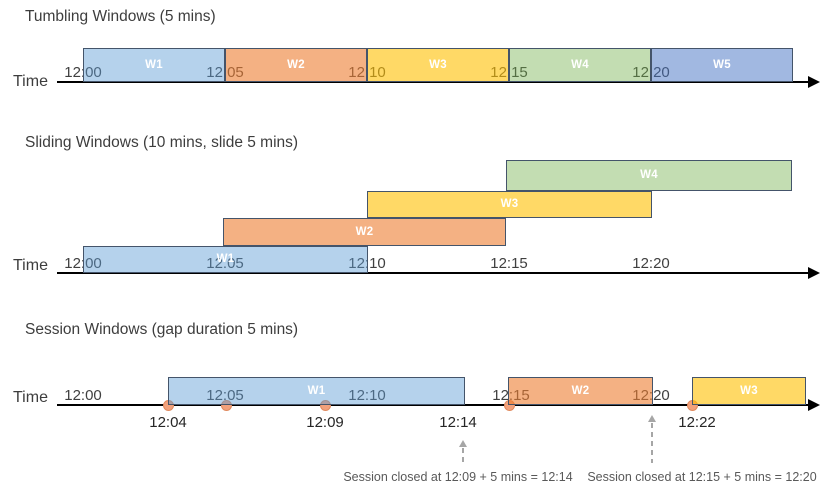  Describe the element at coordinates (458, 477) in the screenshot. I see `session-close-annotation-1: Session closed at 12:09 + 5 mins = 12:14` at that location.